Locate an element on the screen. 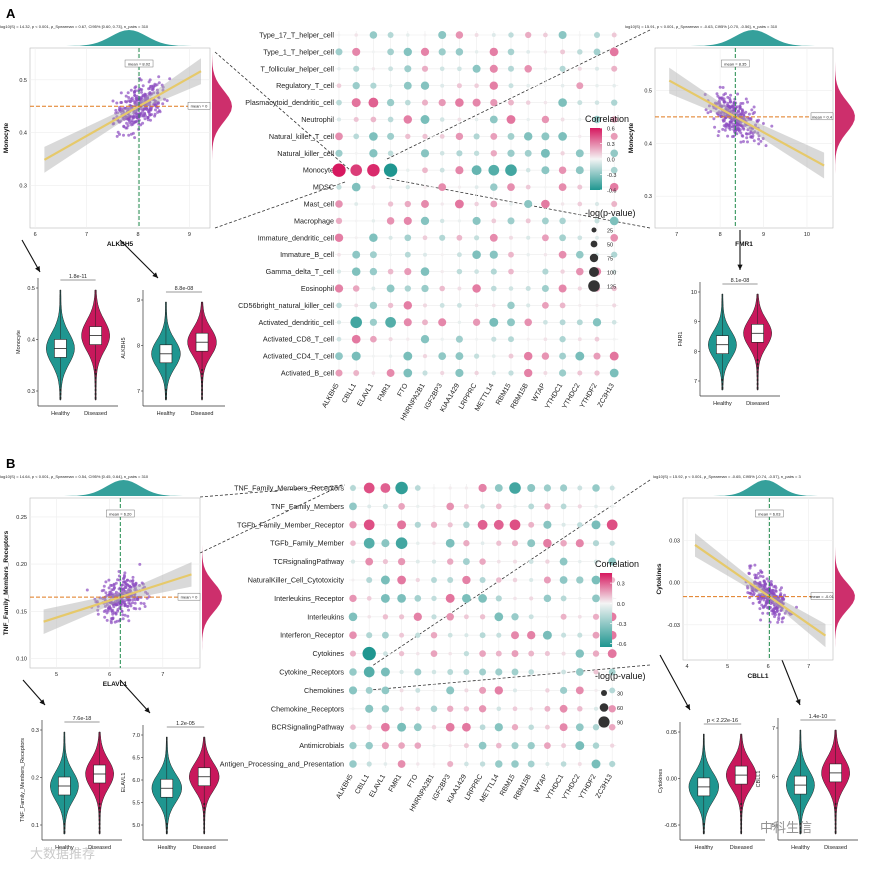  dot-Type_1_T_helper_cell-ELAVL1 is located at coordinates (373, 52).